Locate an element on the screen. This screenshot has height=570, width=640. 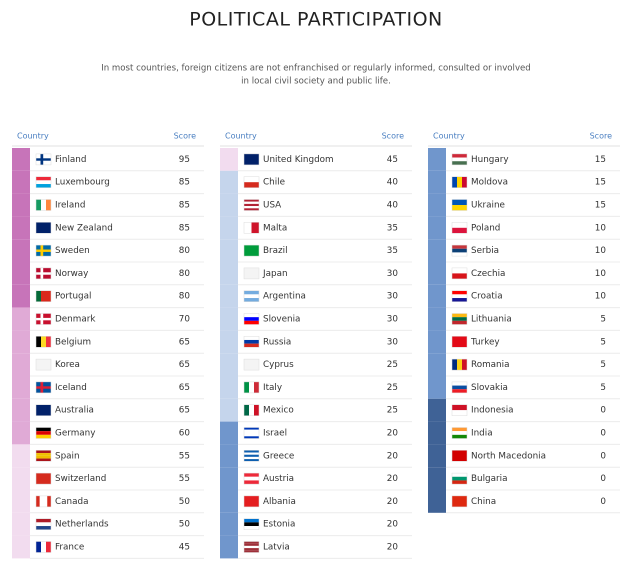
country-name: Indonesia is located at coordinates (492, 411).